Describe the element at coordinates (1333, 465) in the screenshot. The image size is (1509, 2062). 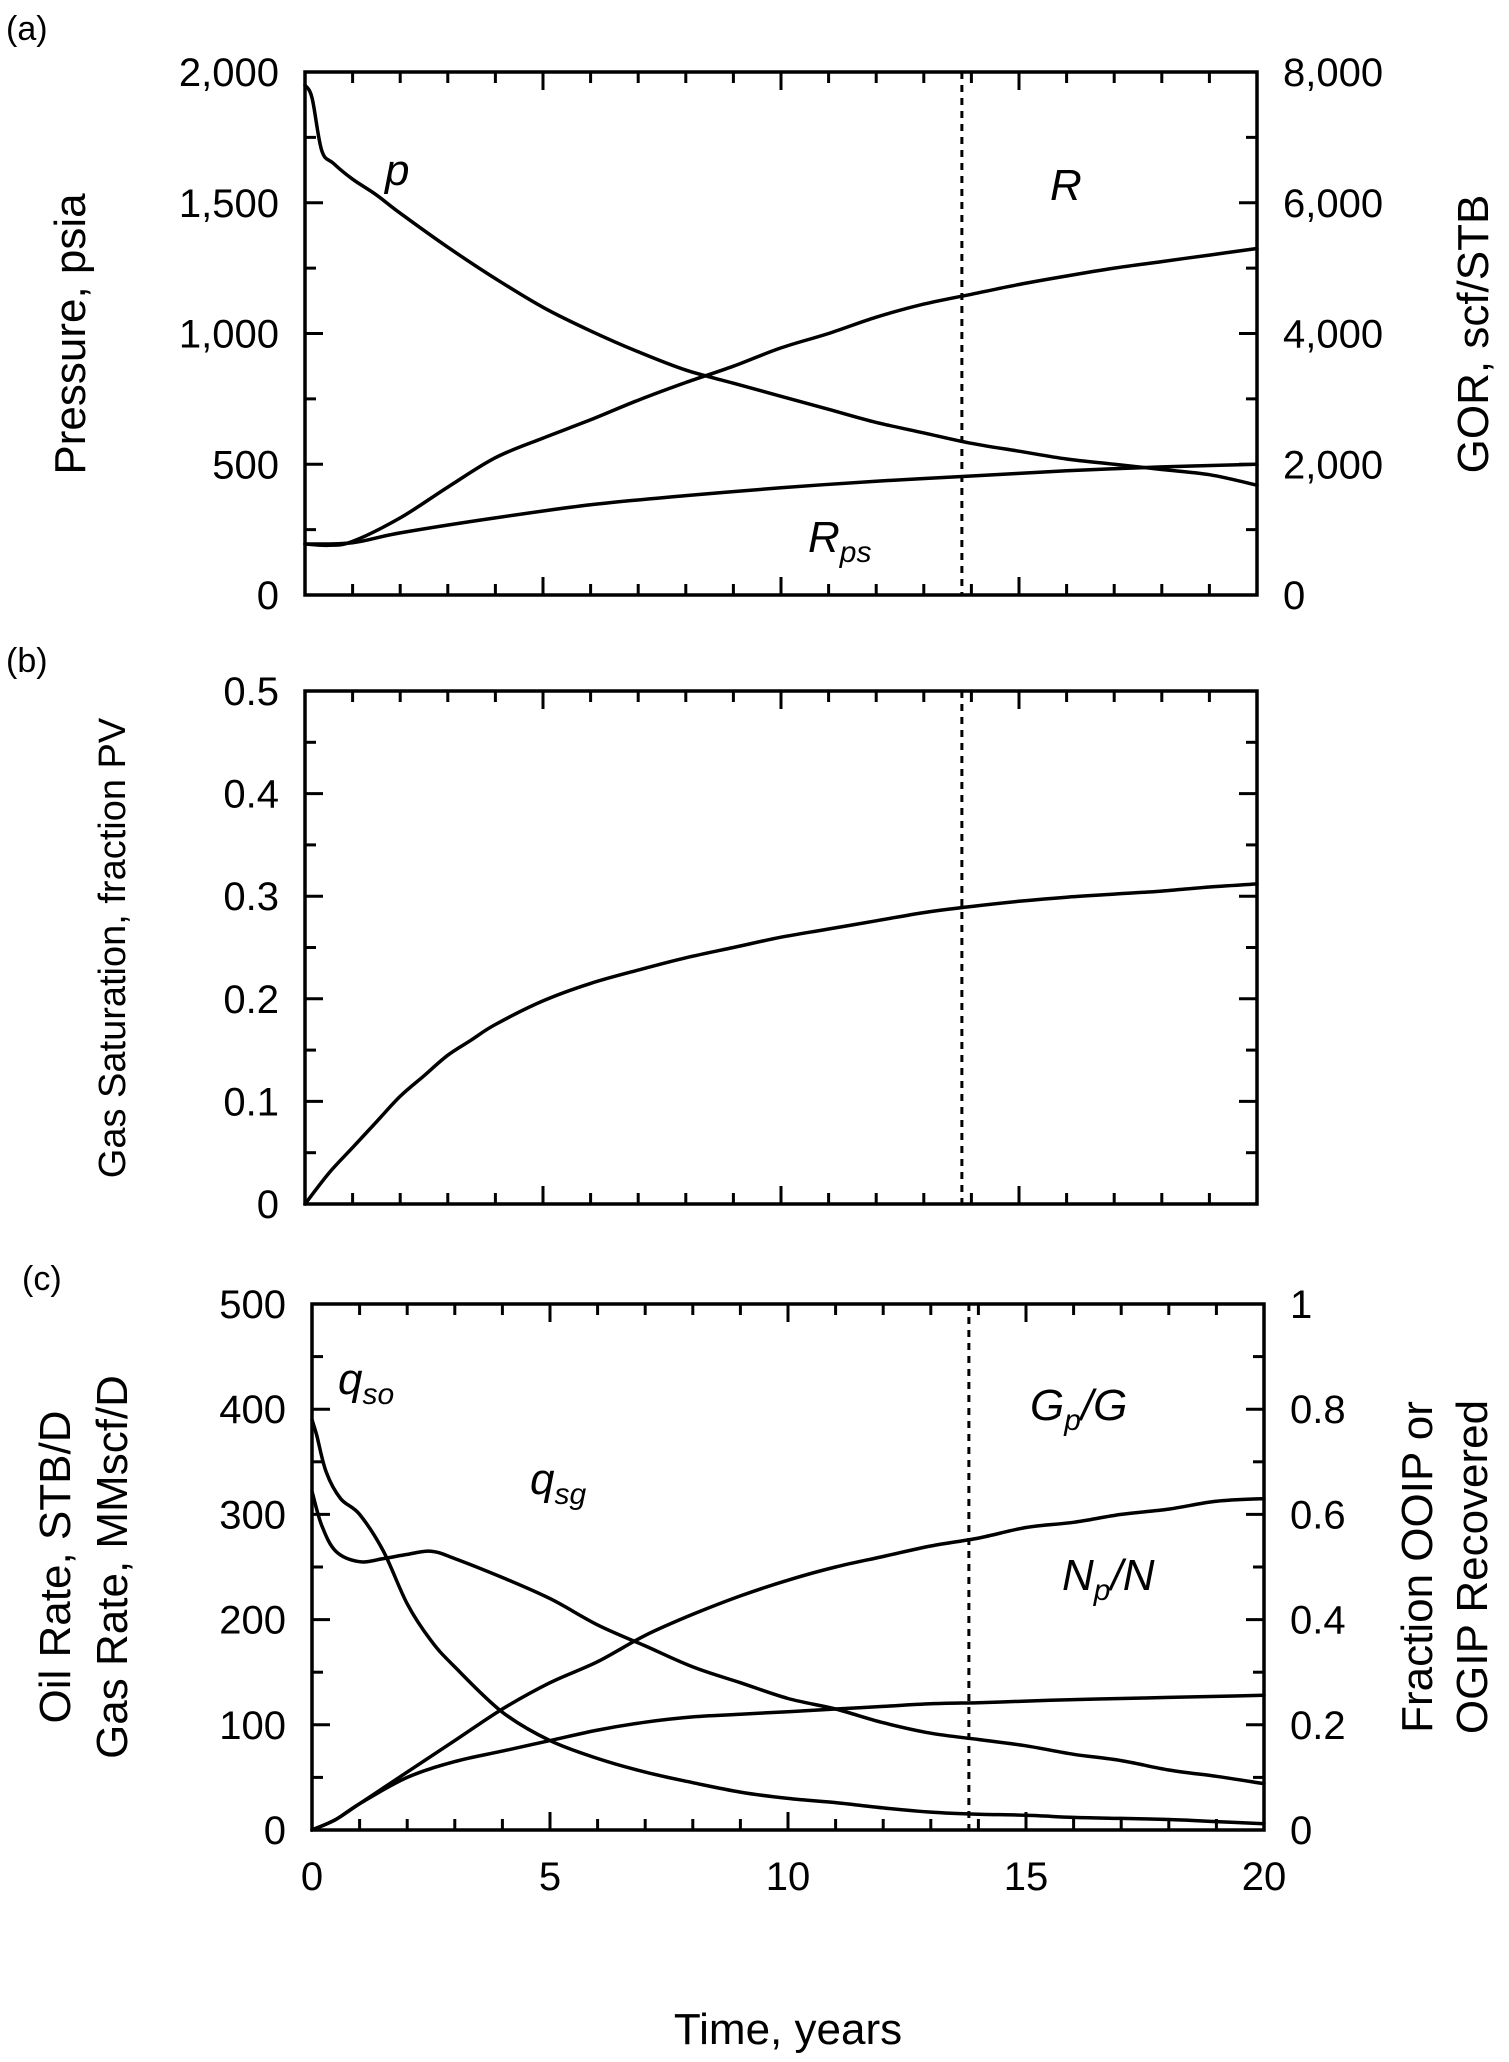
I see `y2-tick-label: 2,000` at that location.